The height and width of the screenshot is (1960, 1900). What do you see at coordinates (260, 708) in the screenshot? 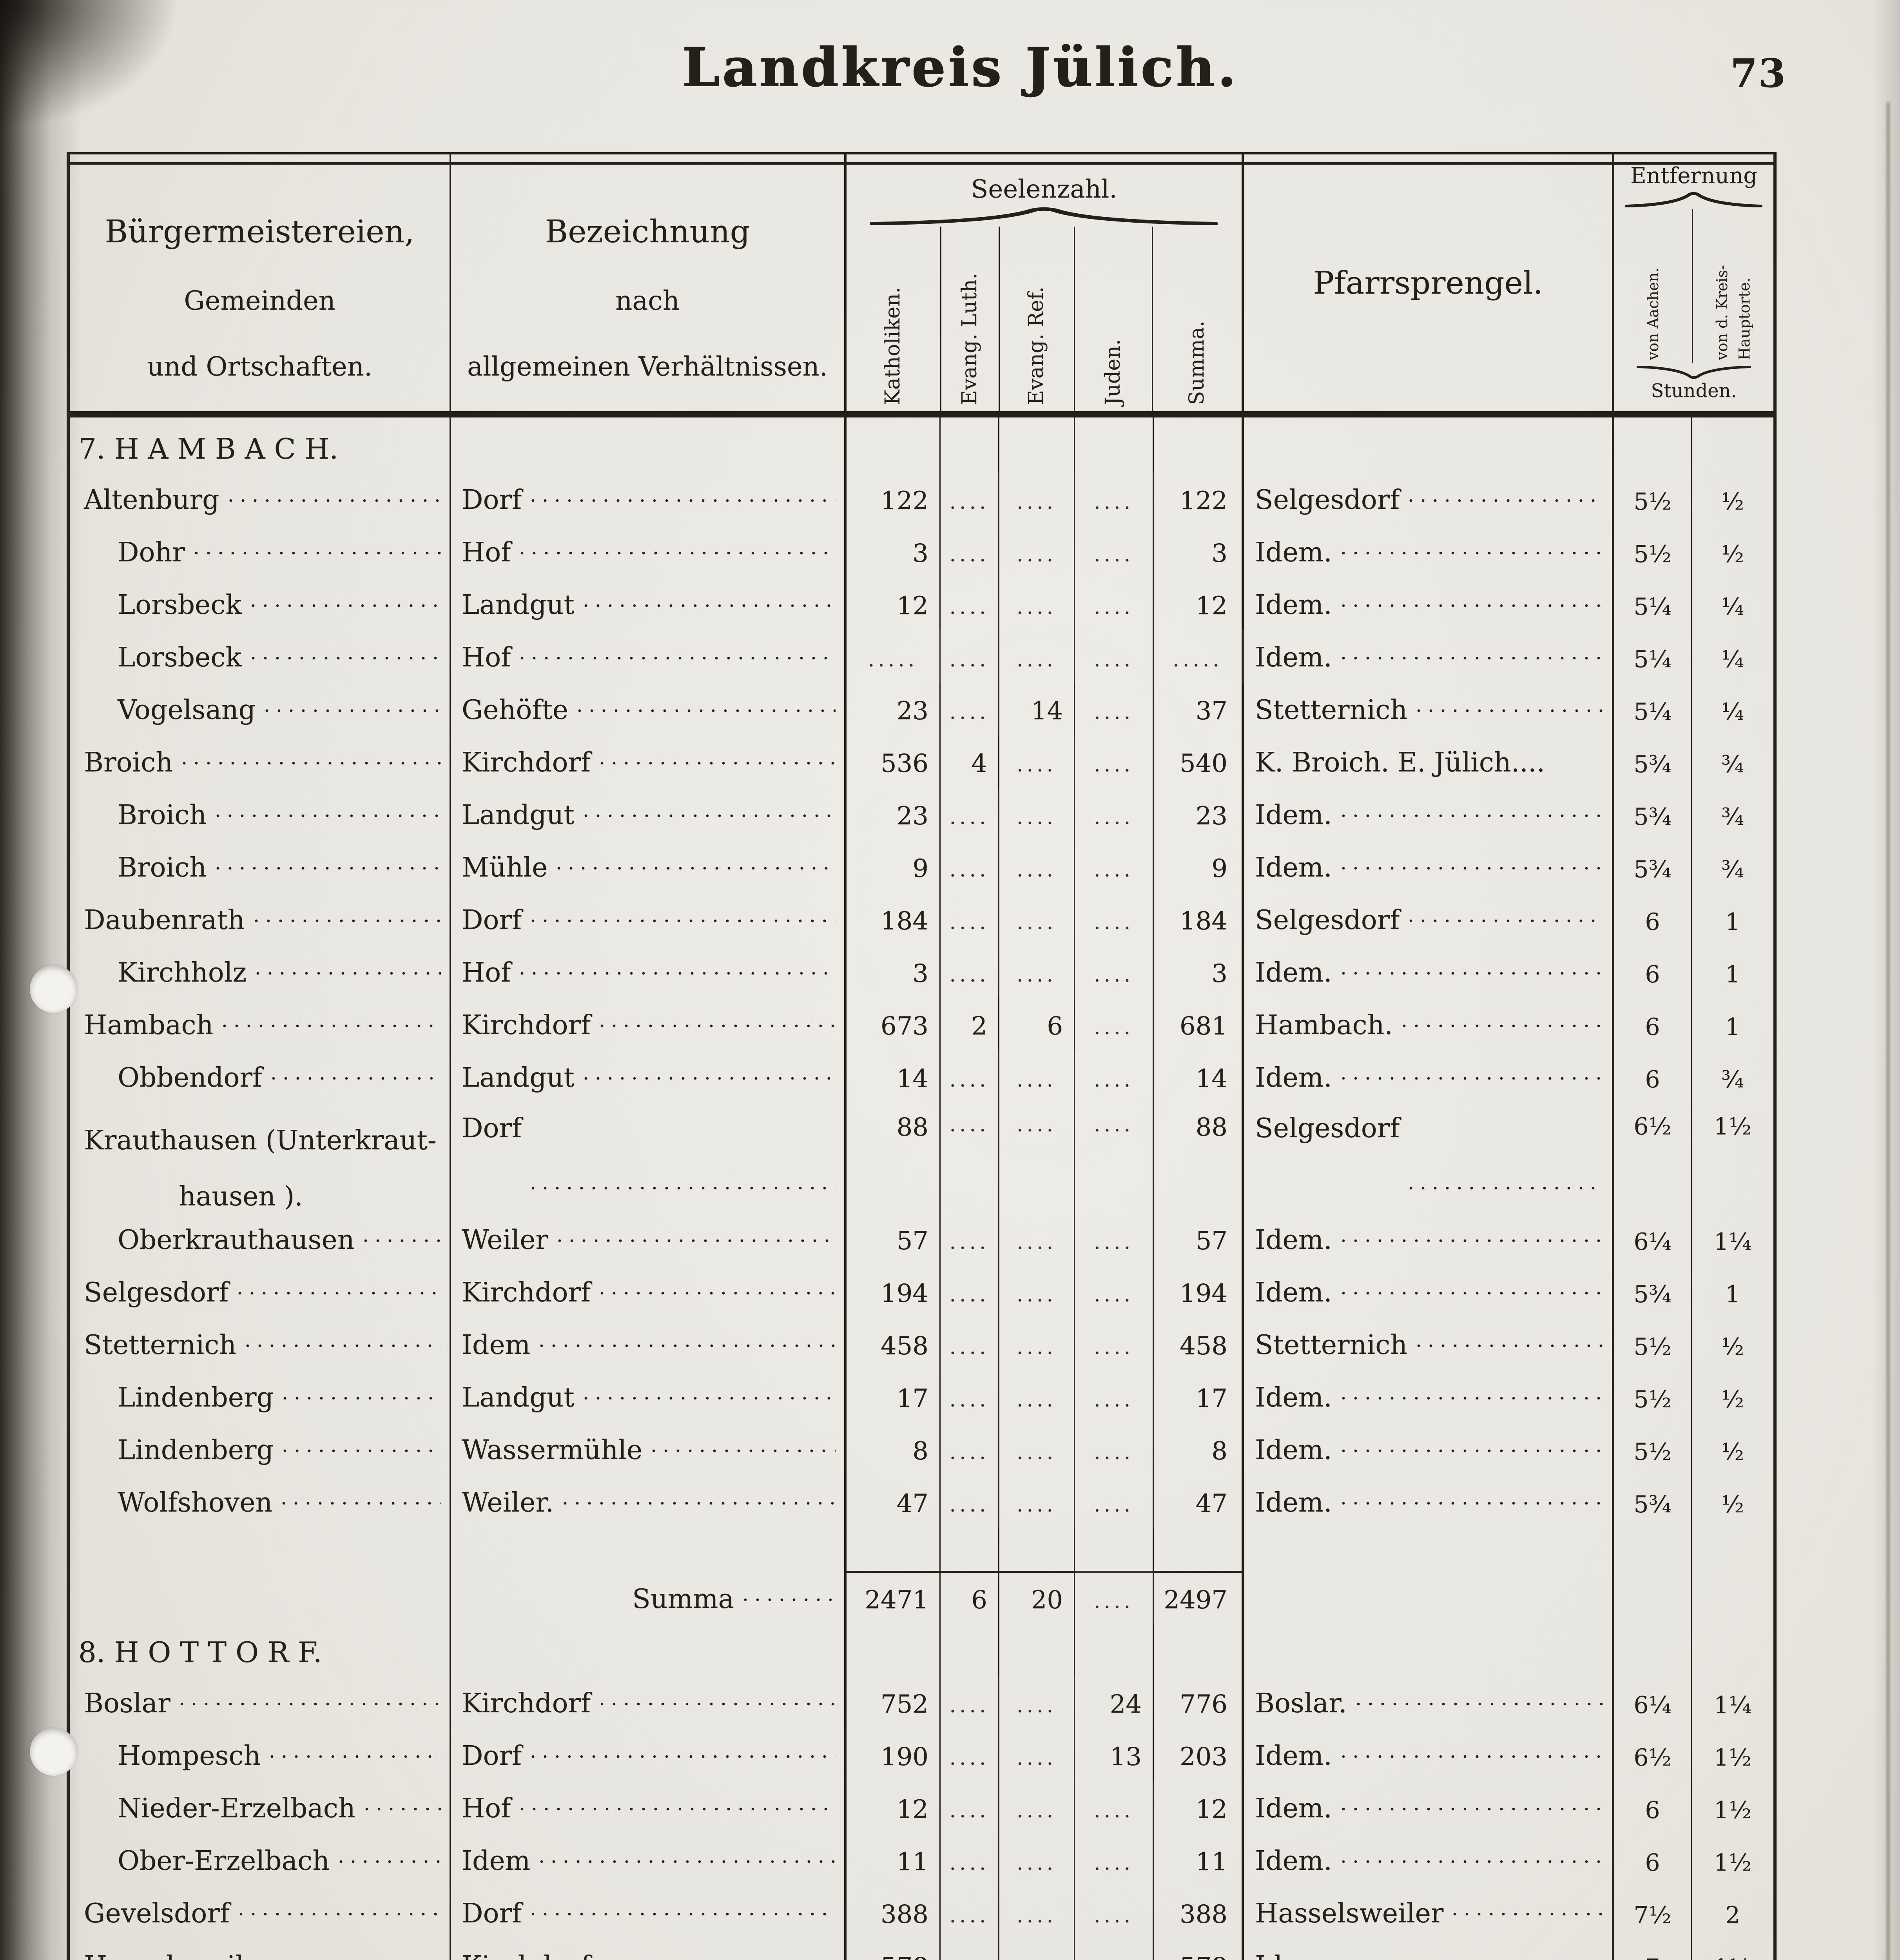
I see `cell-place: Vogelsang` at bounding box center [260, 708].